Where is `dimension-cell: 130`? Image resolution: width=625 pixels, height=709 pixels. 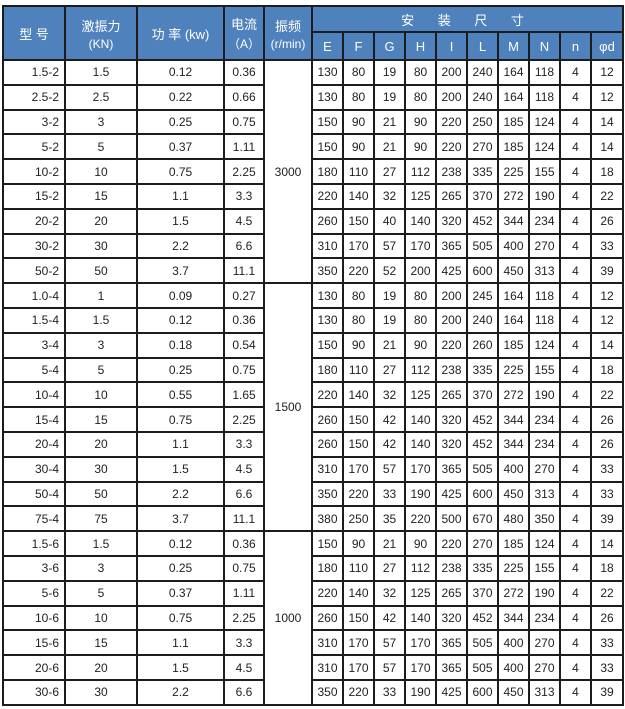
dimension-cell: 130 is located at coordinates (327, 72).